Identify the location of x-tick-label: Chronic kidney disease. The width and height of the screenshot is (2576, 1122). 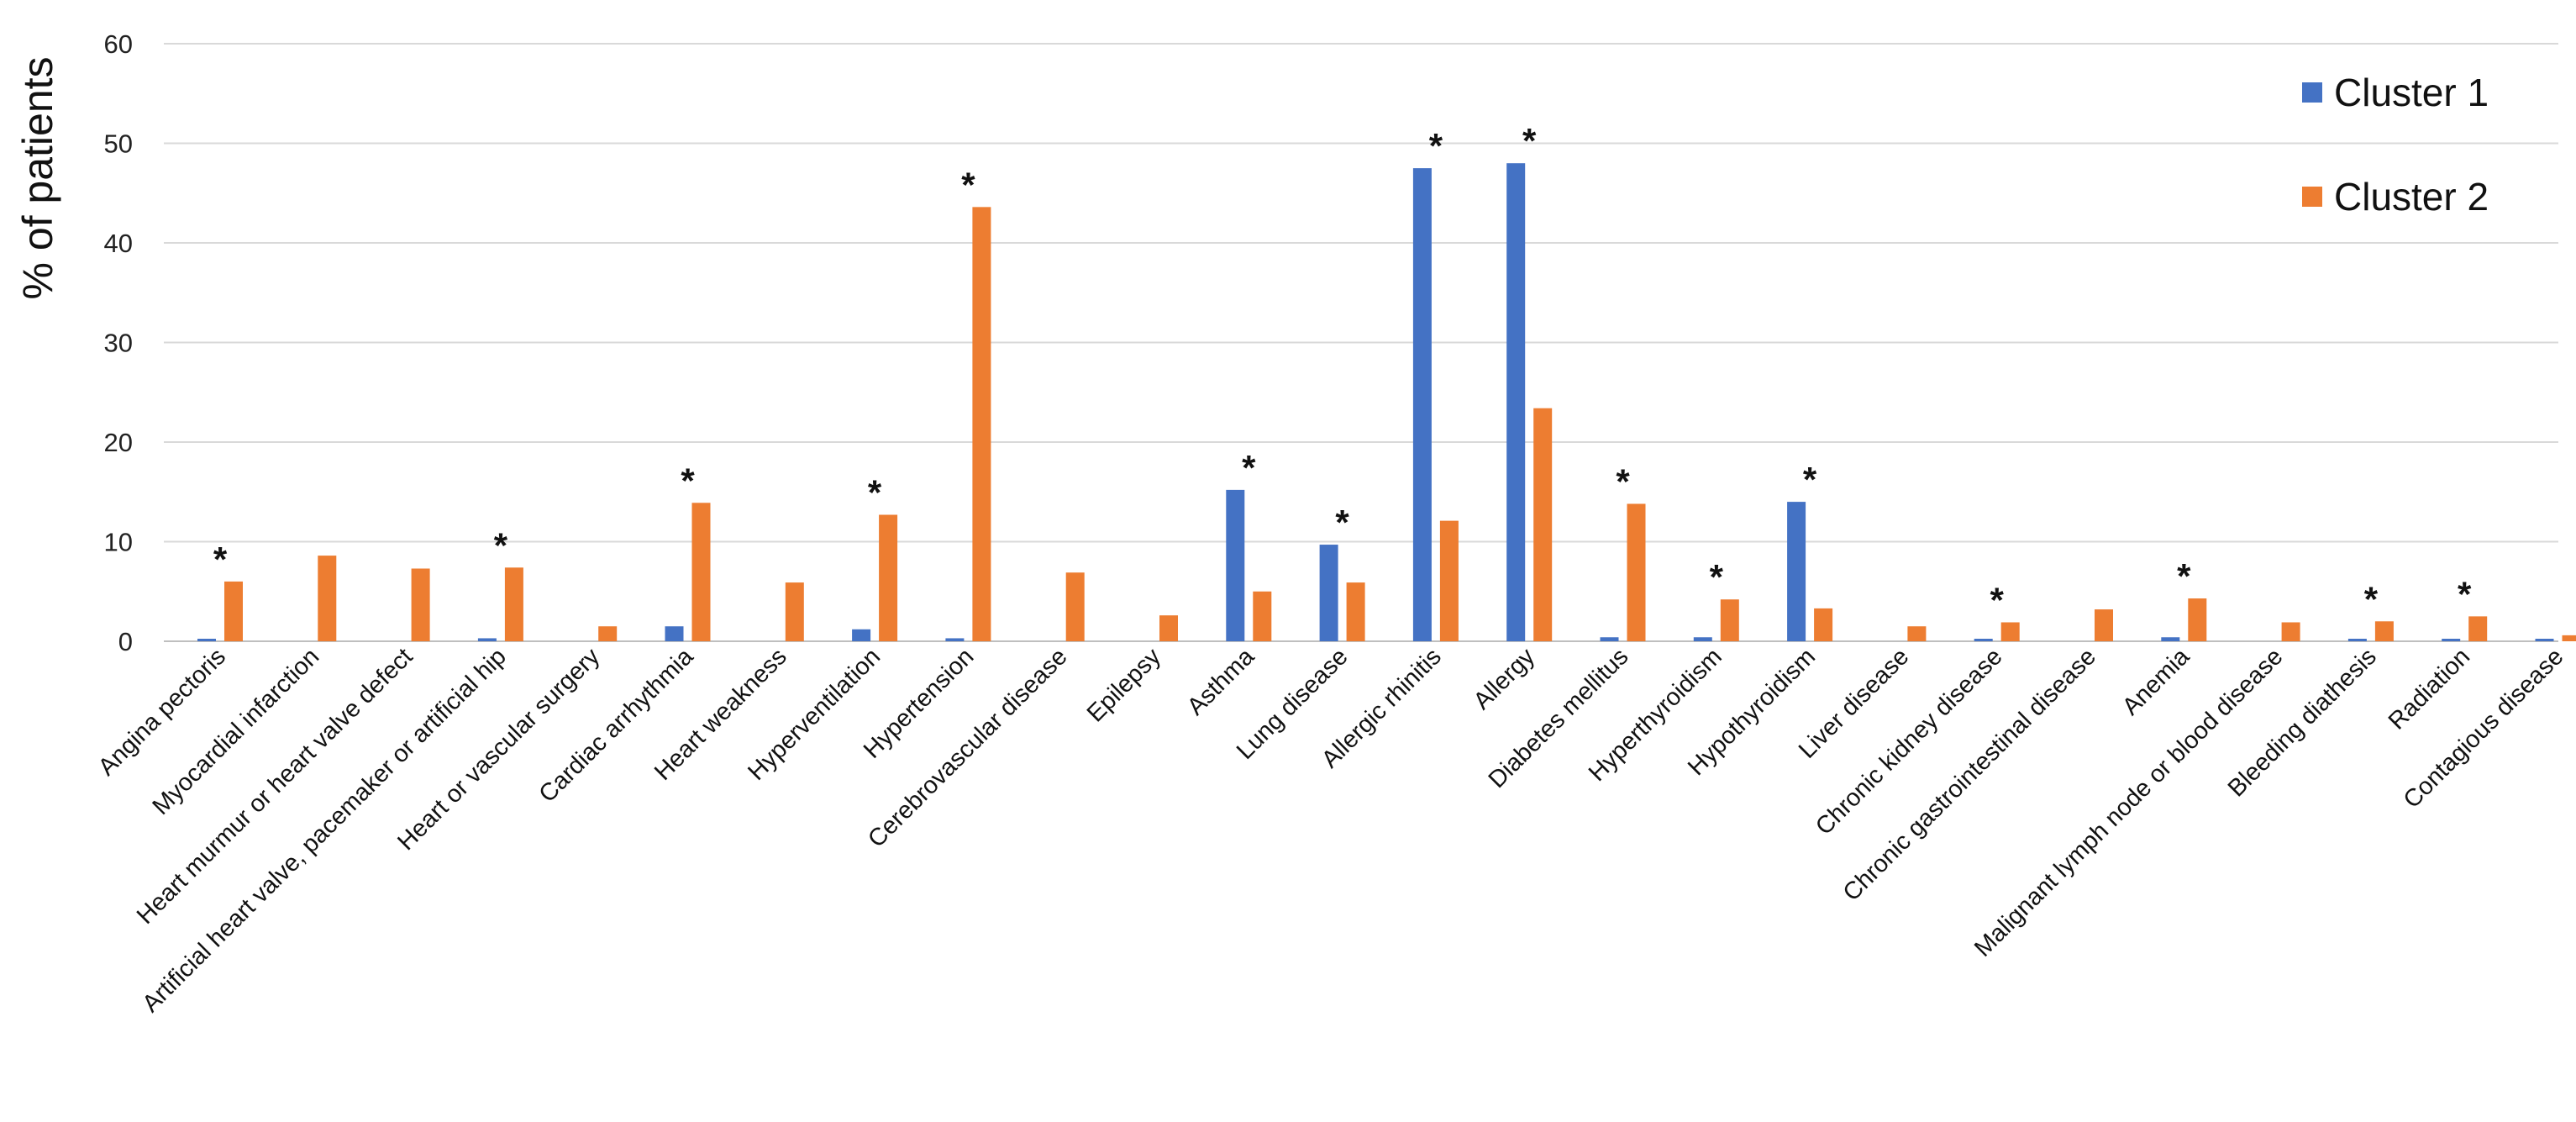
(1910, 741).